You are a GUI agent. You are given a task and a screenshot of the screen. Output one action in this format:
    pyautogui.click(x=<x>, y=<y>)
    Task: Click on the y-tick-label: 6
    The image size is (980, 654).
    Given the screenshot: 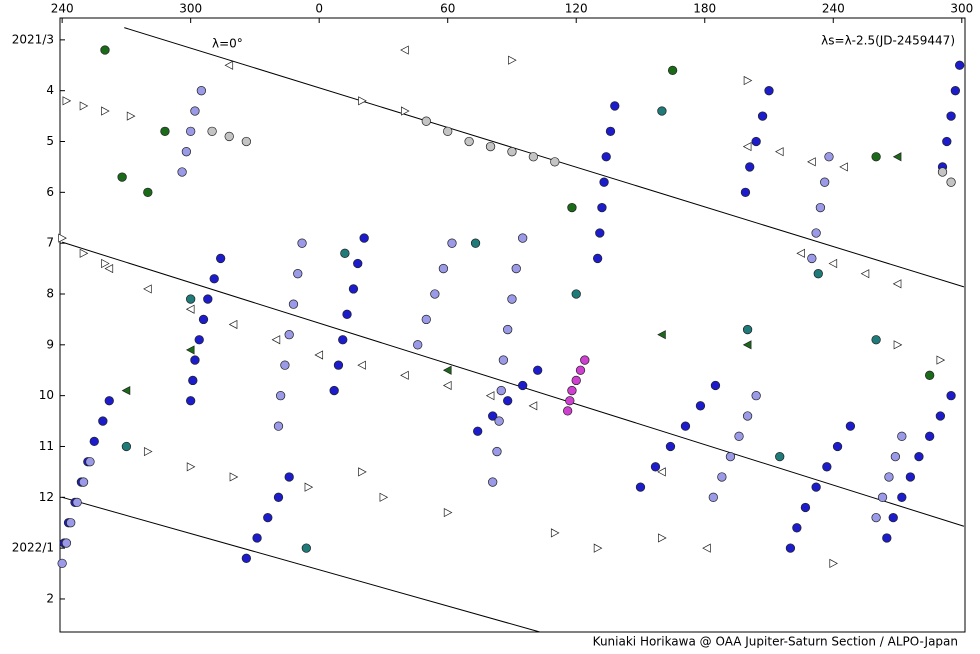 What is the action you would take?
    pyautogui.click(x=50, y=192)
    